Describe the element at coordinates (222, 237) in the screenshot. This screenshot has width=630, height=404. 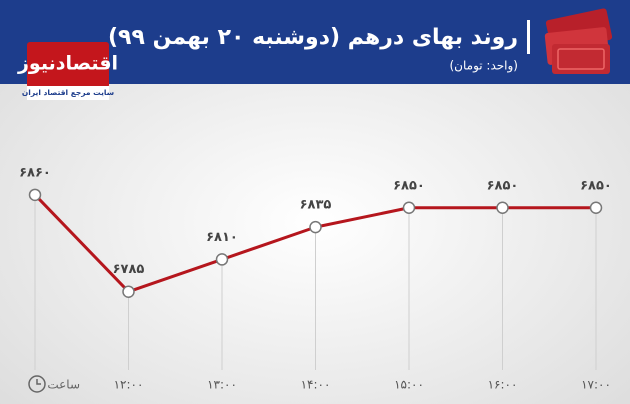
I see `data-label: ۶۸۱۰` at that location.